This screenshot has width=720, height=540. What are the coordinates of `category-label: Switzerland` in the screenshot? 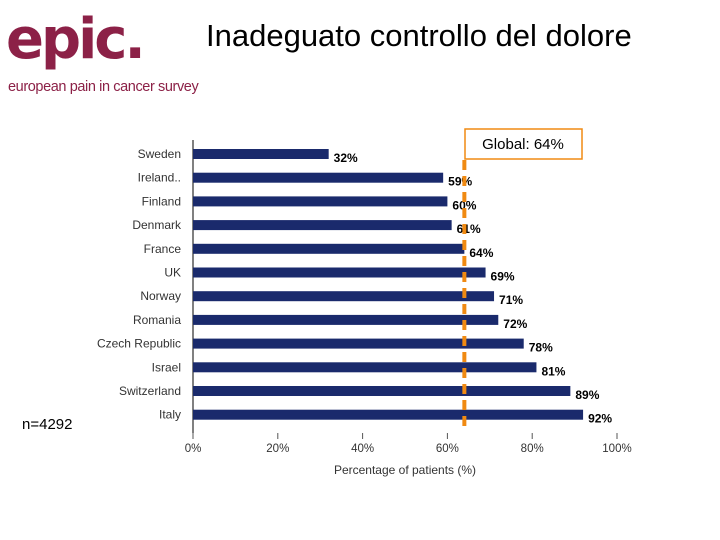 It's located at (150, 391).